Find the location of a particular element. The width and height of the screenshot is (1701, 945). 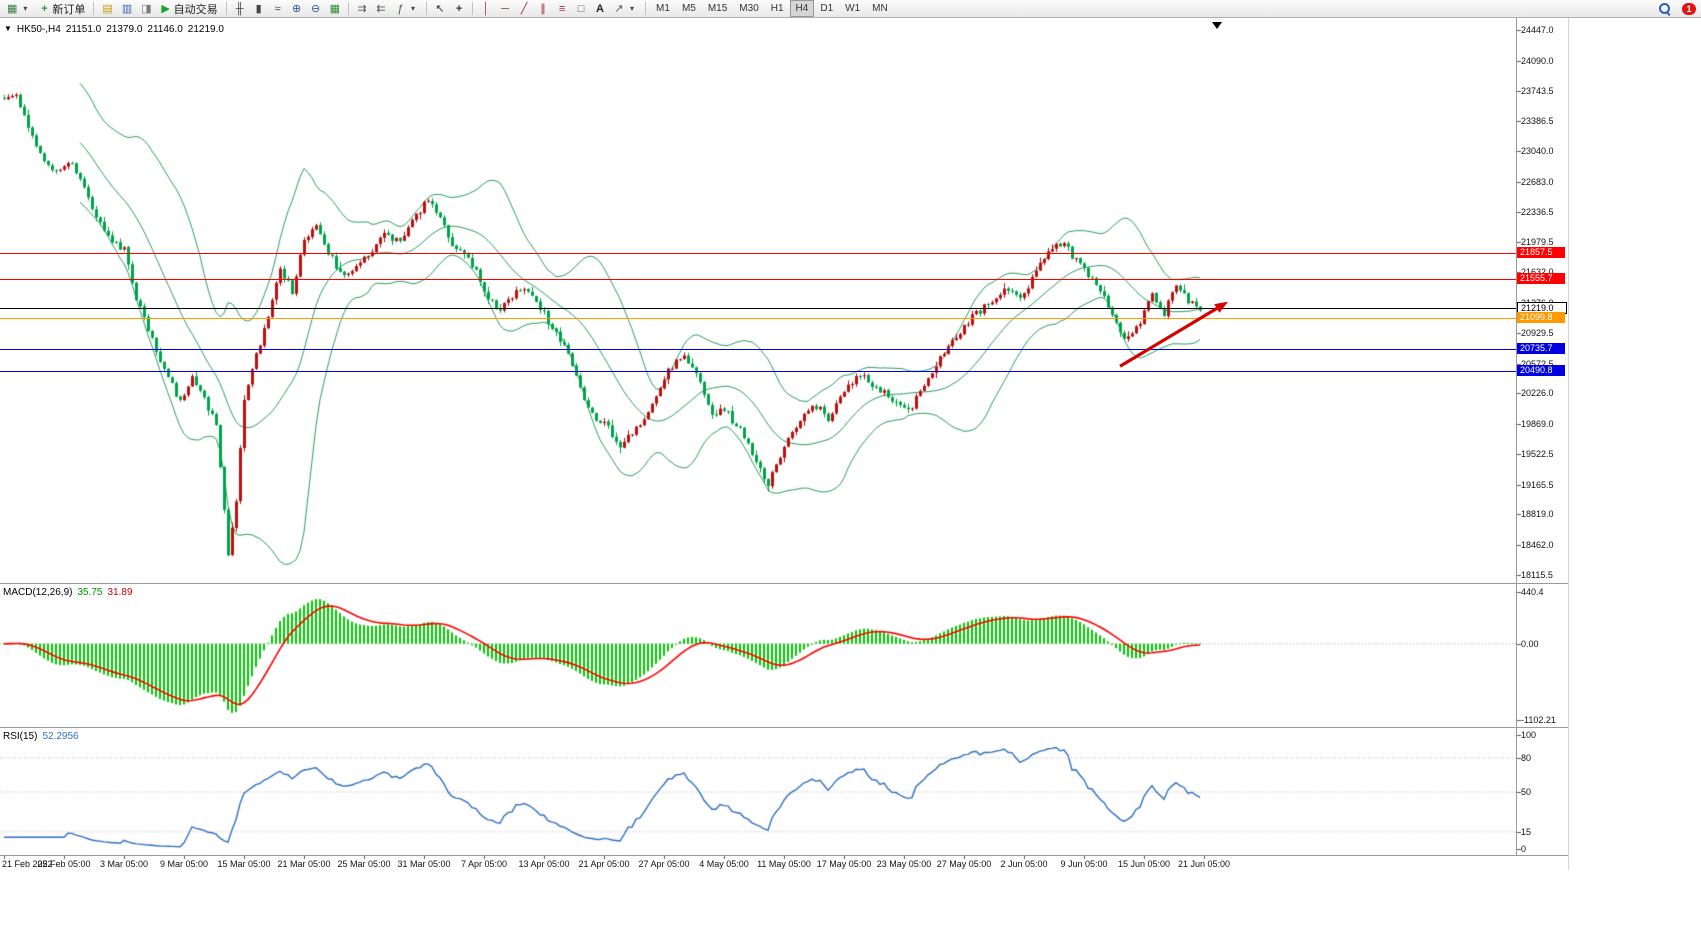

shapes-tool-button: □ is located at coordinates (581, 9).